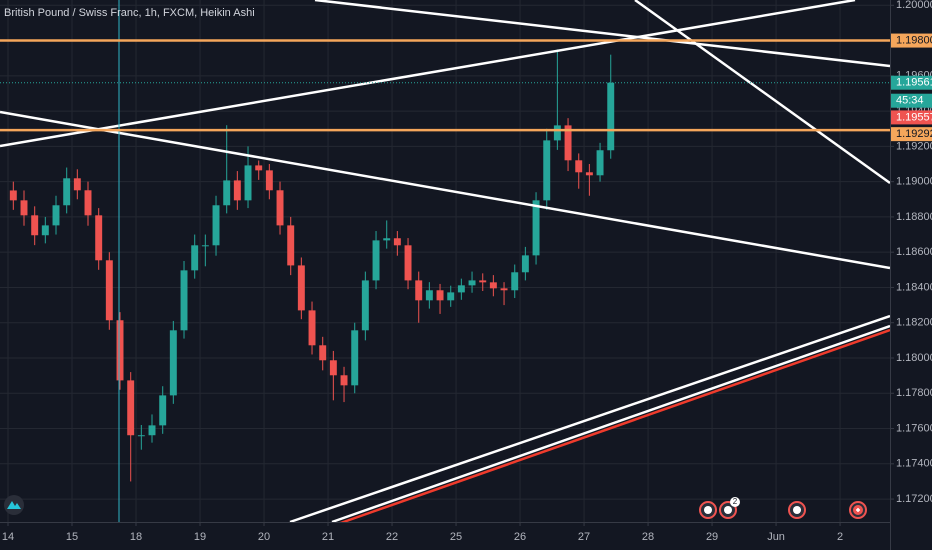 The width and height of the screenshot is (932, 550). I want to click on x-tick-label: 27, so click(584, 537).